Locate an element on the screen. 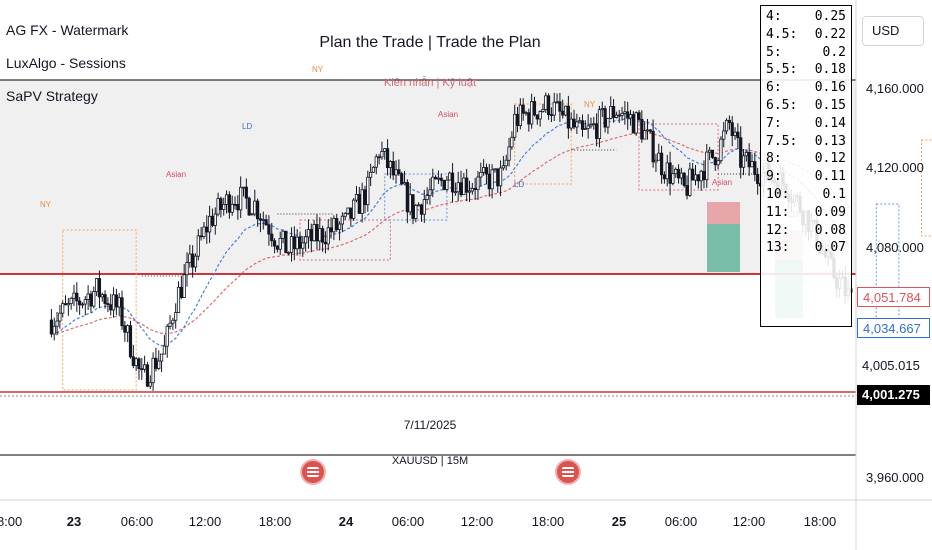 The image size is (932, 550). indicator-label: AG FX - Watermark is located at coordinates (67, 30).